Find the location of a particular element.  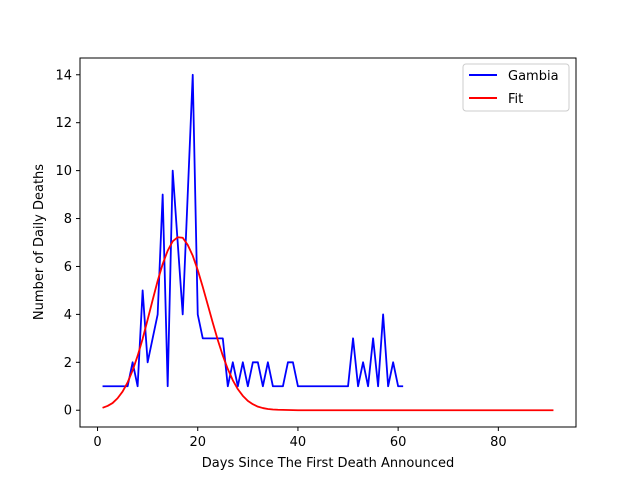

legend-label-fit: Fit is located at coordinates (515, 99).